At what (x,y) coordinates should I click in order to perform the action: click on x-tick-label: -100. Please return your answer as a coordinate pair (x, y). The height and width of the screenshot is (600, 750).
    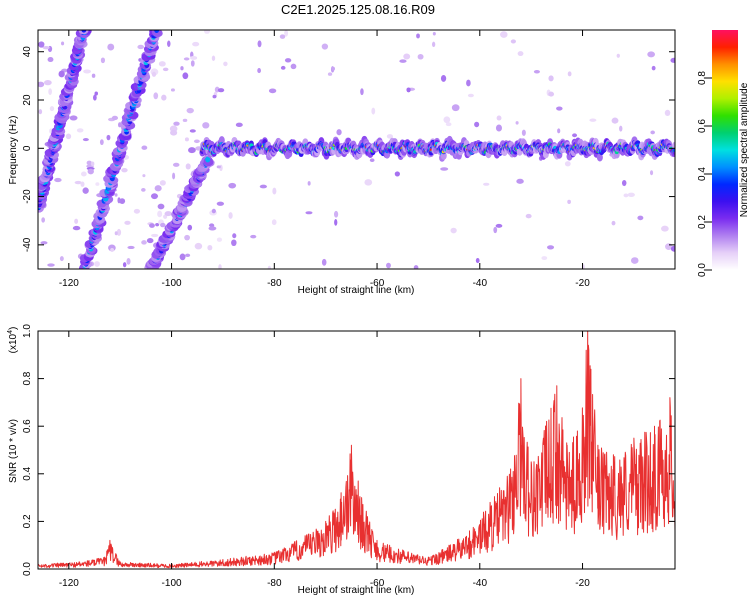
    Looking at the image, I should click on (172, 283).